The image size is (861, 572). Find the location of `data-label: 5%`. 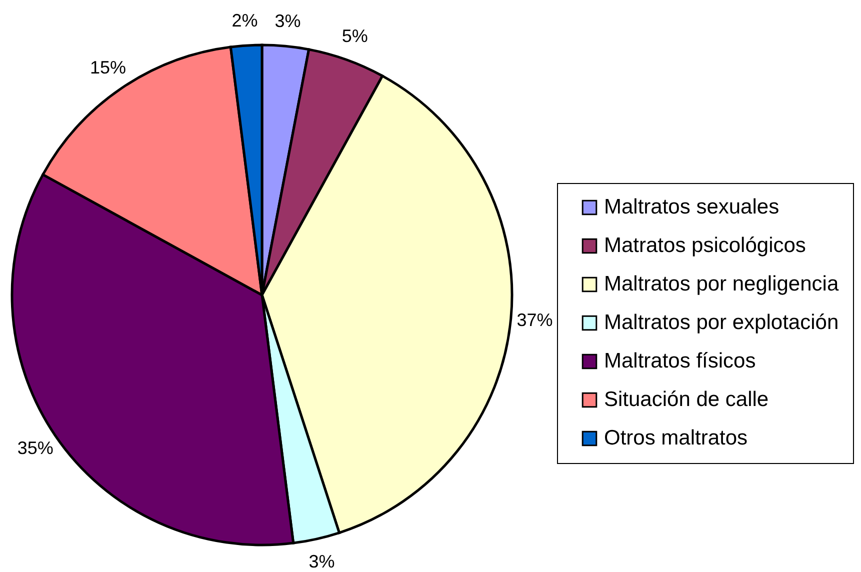

data-label: 5% is located at coordinates (355, 36).